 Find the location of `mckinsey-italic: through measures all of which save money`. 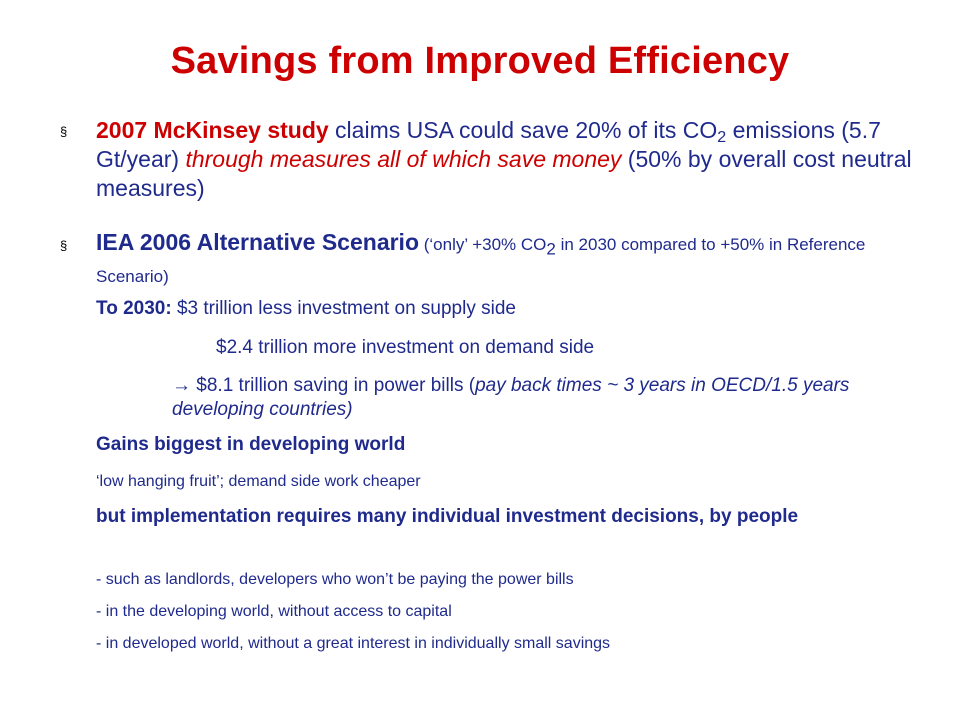

mckinsey-italic: through measures all of which save money is located at coordinates (403, 159).